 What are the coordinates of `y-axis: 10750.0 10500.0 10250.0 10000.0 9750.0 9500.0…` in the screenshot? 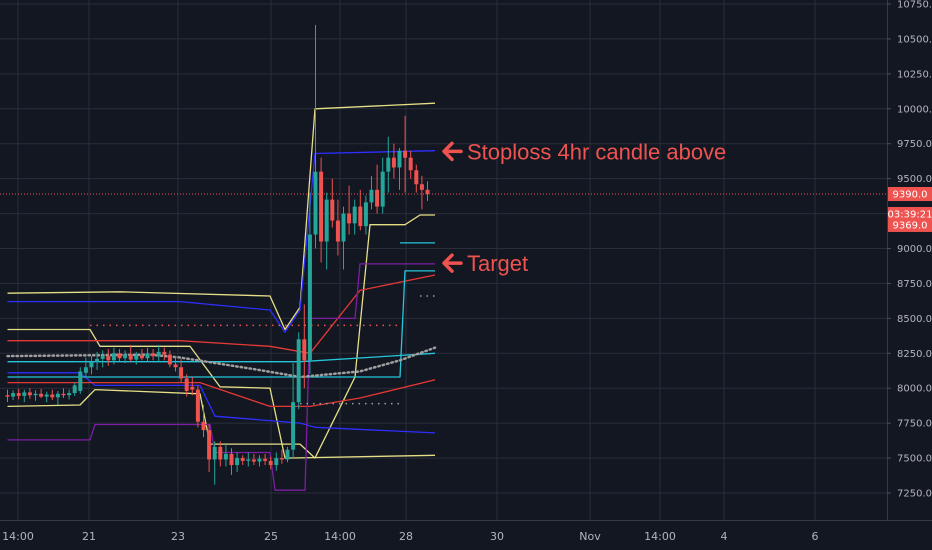 It's located at (909, 250).